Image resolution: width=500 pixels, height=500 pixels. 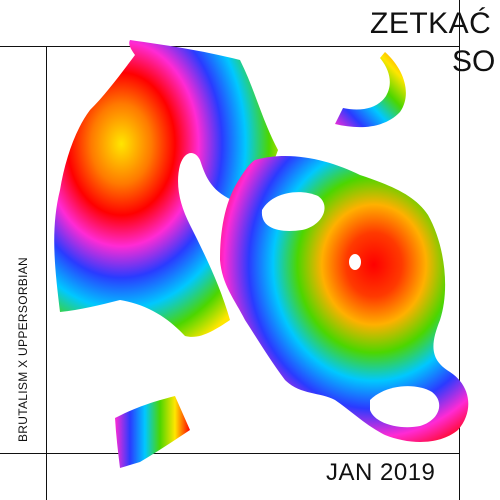 I want to click on date-text: JAN 2019, so click(x=381, y=472).